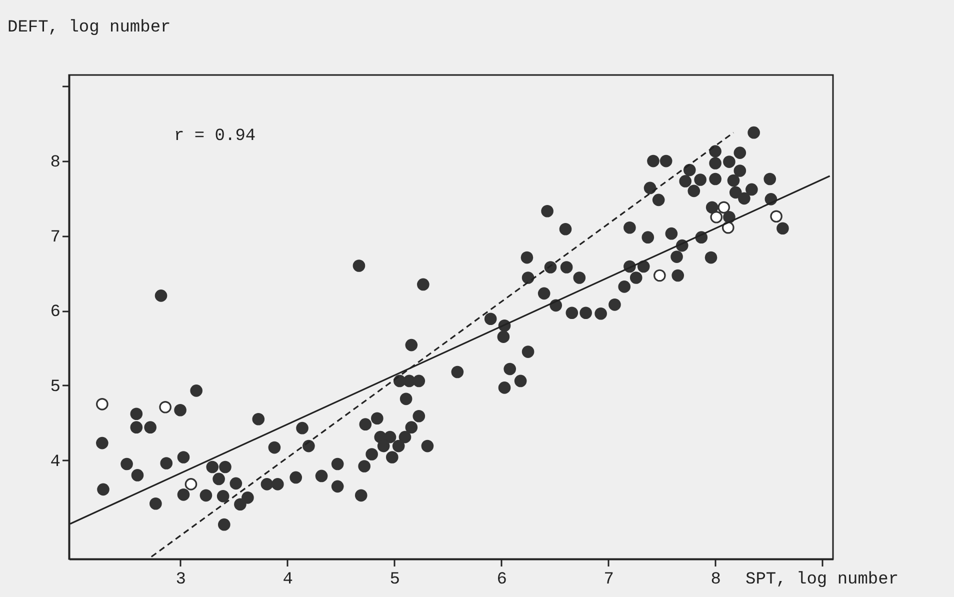 This screenshot has height=597, width=954. What do you see at coordinates (395, 580) in the screenshot?
I see `x-tick-label: 5` at bounding box center [395, 580].